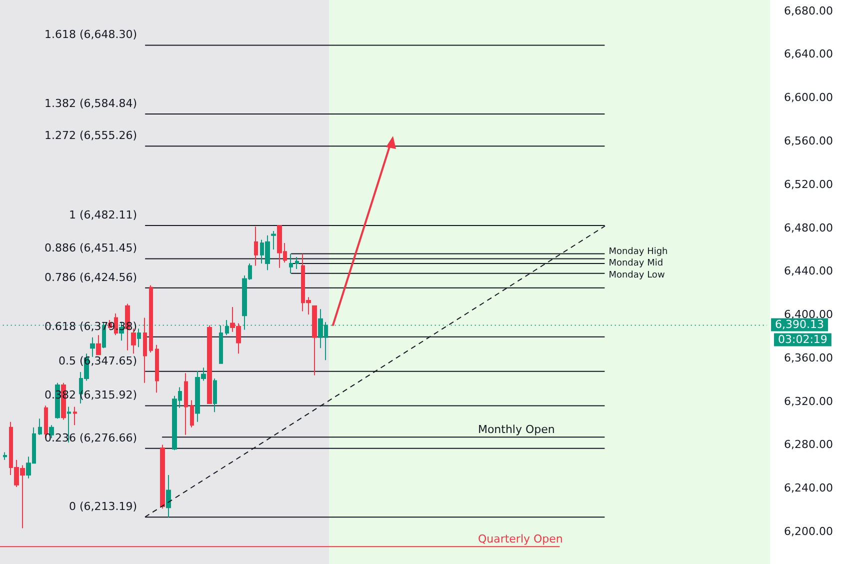 The image size is (864, 564). Describe the element at coordinates (808, 445) in the screenshot. I see `y-tick-label: 6,280.00` at that location.